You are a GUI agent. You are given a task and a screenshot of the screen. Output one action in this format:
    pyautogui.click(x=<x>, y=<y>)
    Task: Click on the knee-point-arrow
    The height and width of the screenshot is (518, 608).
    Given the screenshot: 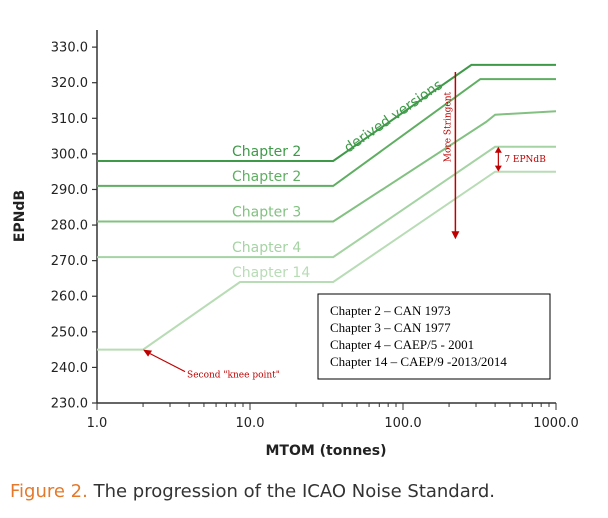 What is the action you would take?
    pyautogui.click(x=167, y=363)
    